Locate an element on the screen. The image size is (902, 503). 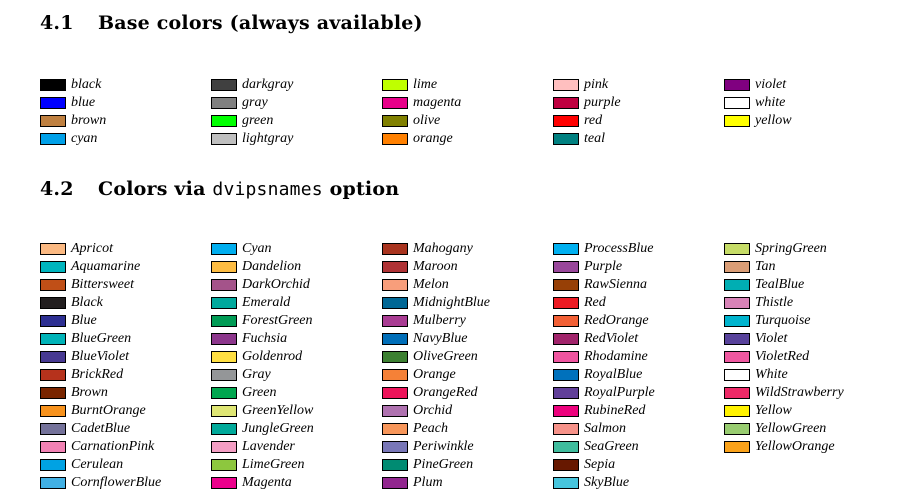
color-entry: Maroon is located at coordinates (467, 267).